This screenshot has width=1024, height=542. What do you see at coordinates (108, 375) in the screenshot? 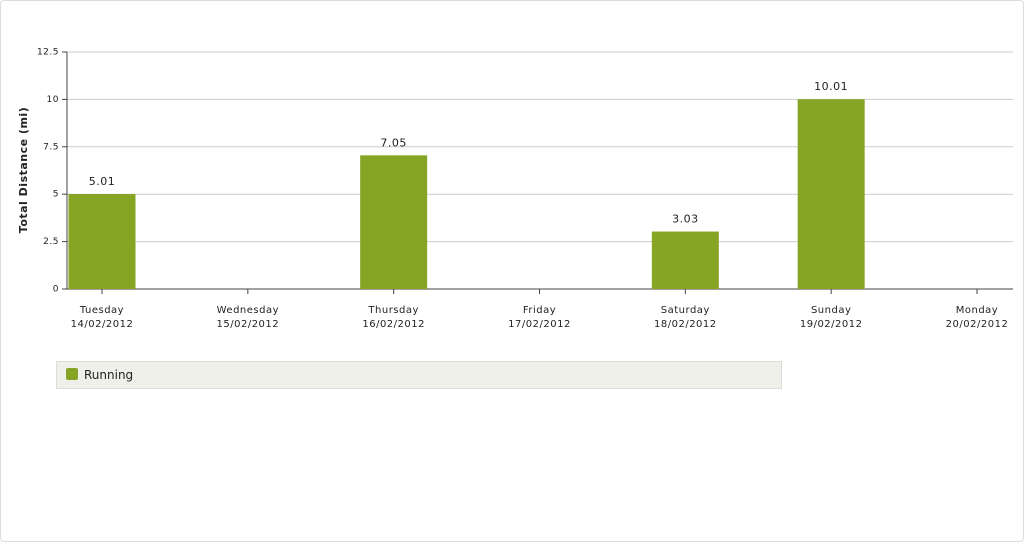
I see `legend-label: Running` at bounding box center [108, 375].